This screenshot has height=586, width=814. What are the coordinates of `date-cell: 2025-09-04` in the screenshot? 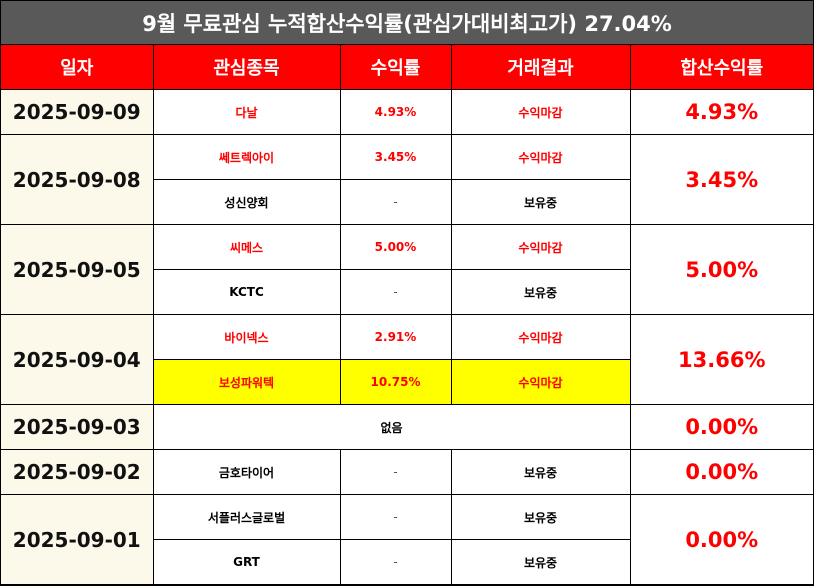 It's located at (77, 359).